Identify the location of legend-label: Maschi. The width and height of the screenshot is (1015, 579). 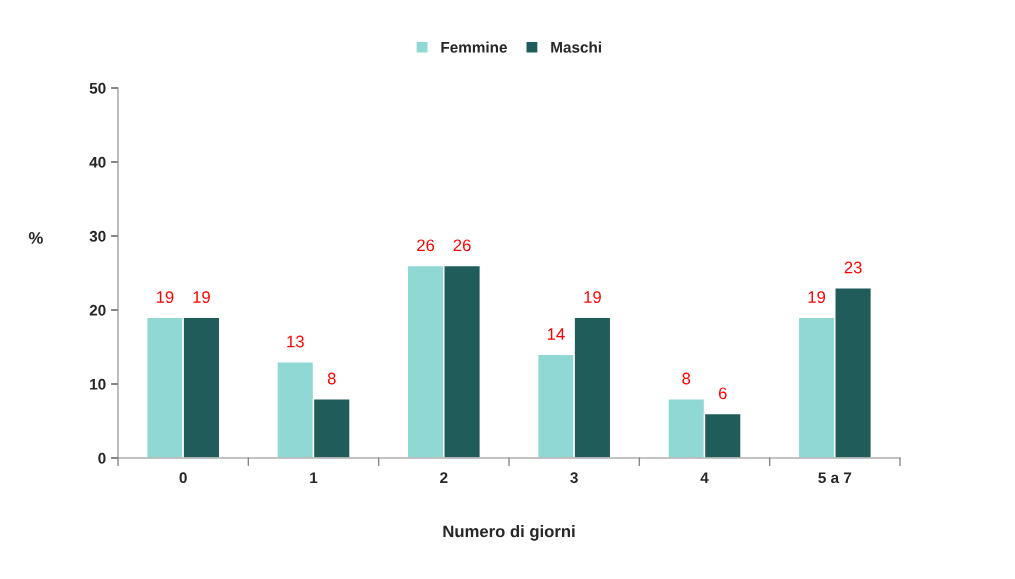
(576, 47).